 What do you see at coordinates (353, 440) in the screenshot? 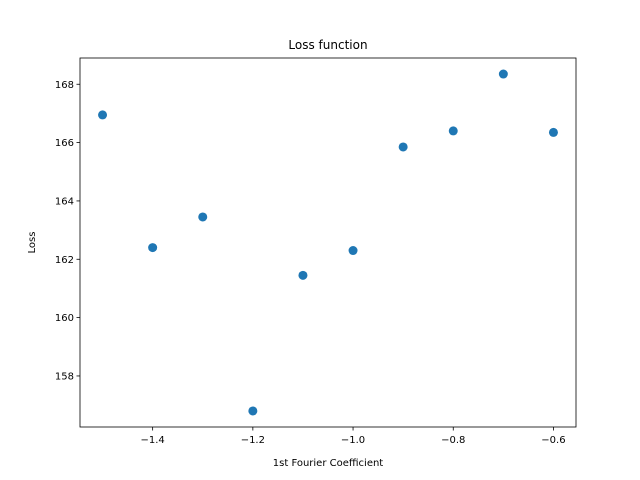
I see `x-tick-label: −1.0` at bounding box center [353, 440].